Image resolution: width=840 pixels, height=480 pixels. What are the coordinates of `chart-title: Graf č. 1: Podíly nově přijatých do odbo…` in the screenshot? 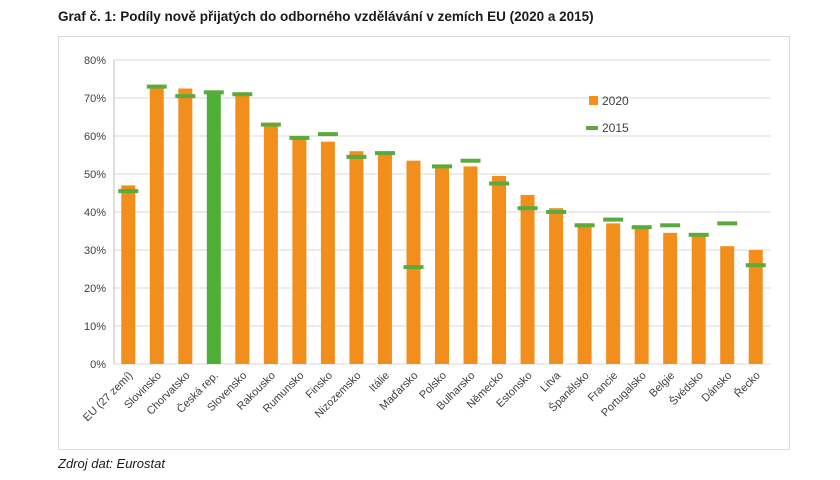 It's located at (326, 16).